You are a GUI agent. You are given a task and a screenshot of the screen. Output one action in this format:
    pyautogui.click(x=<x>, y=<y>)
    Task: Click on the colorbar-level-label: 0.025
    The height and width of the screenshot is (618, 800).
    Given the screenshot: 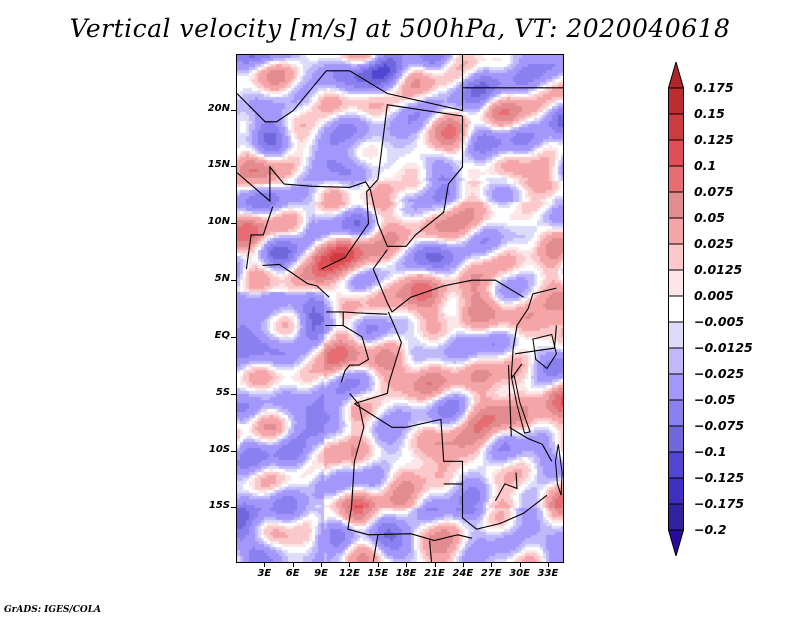 What is the action you would take?
    pyautogui.click(x=714, y=243)
    